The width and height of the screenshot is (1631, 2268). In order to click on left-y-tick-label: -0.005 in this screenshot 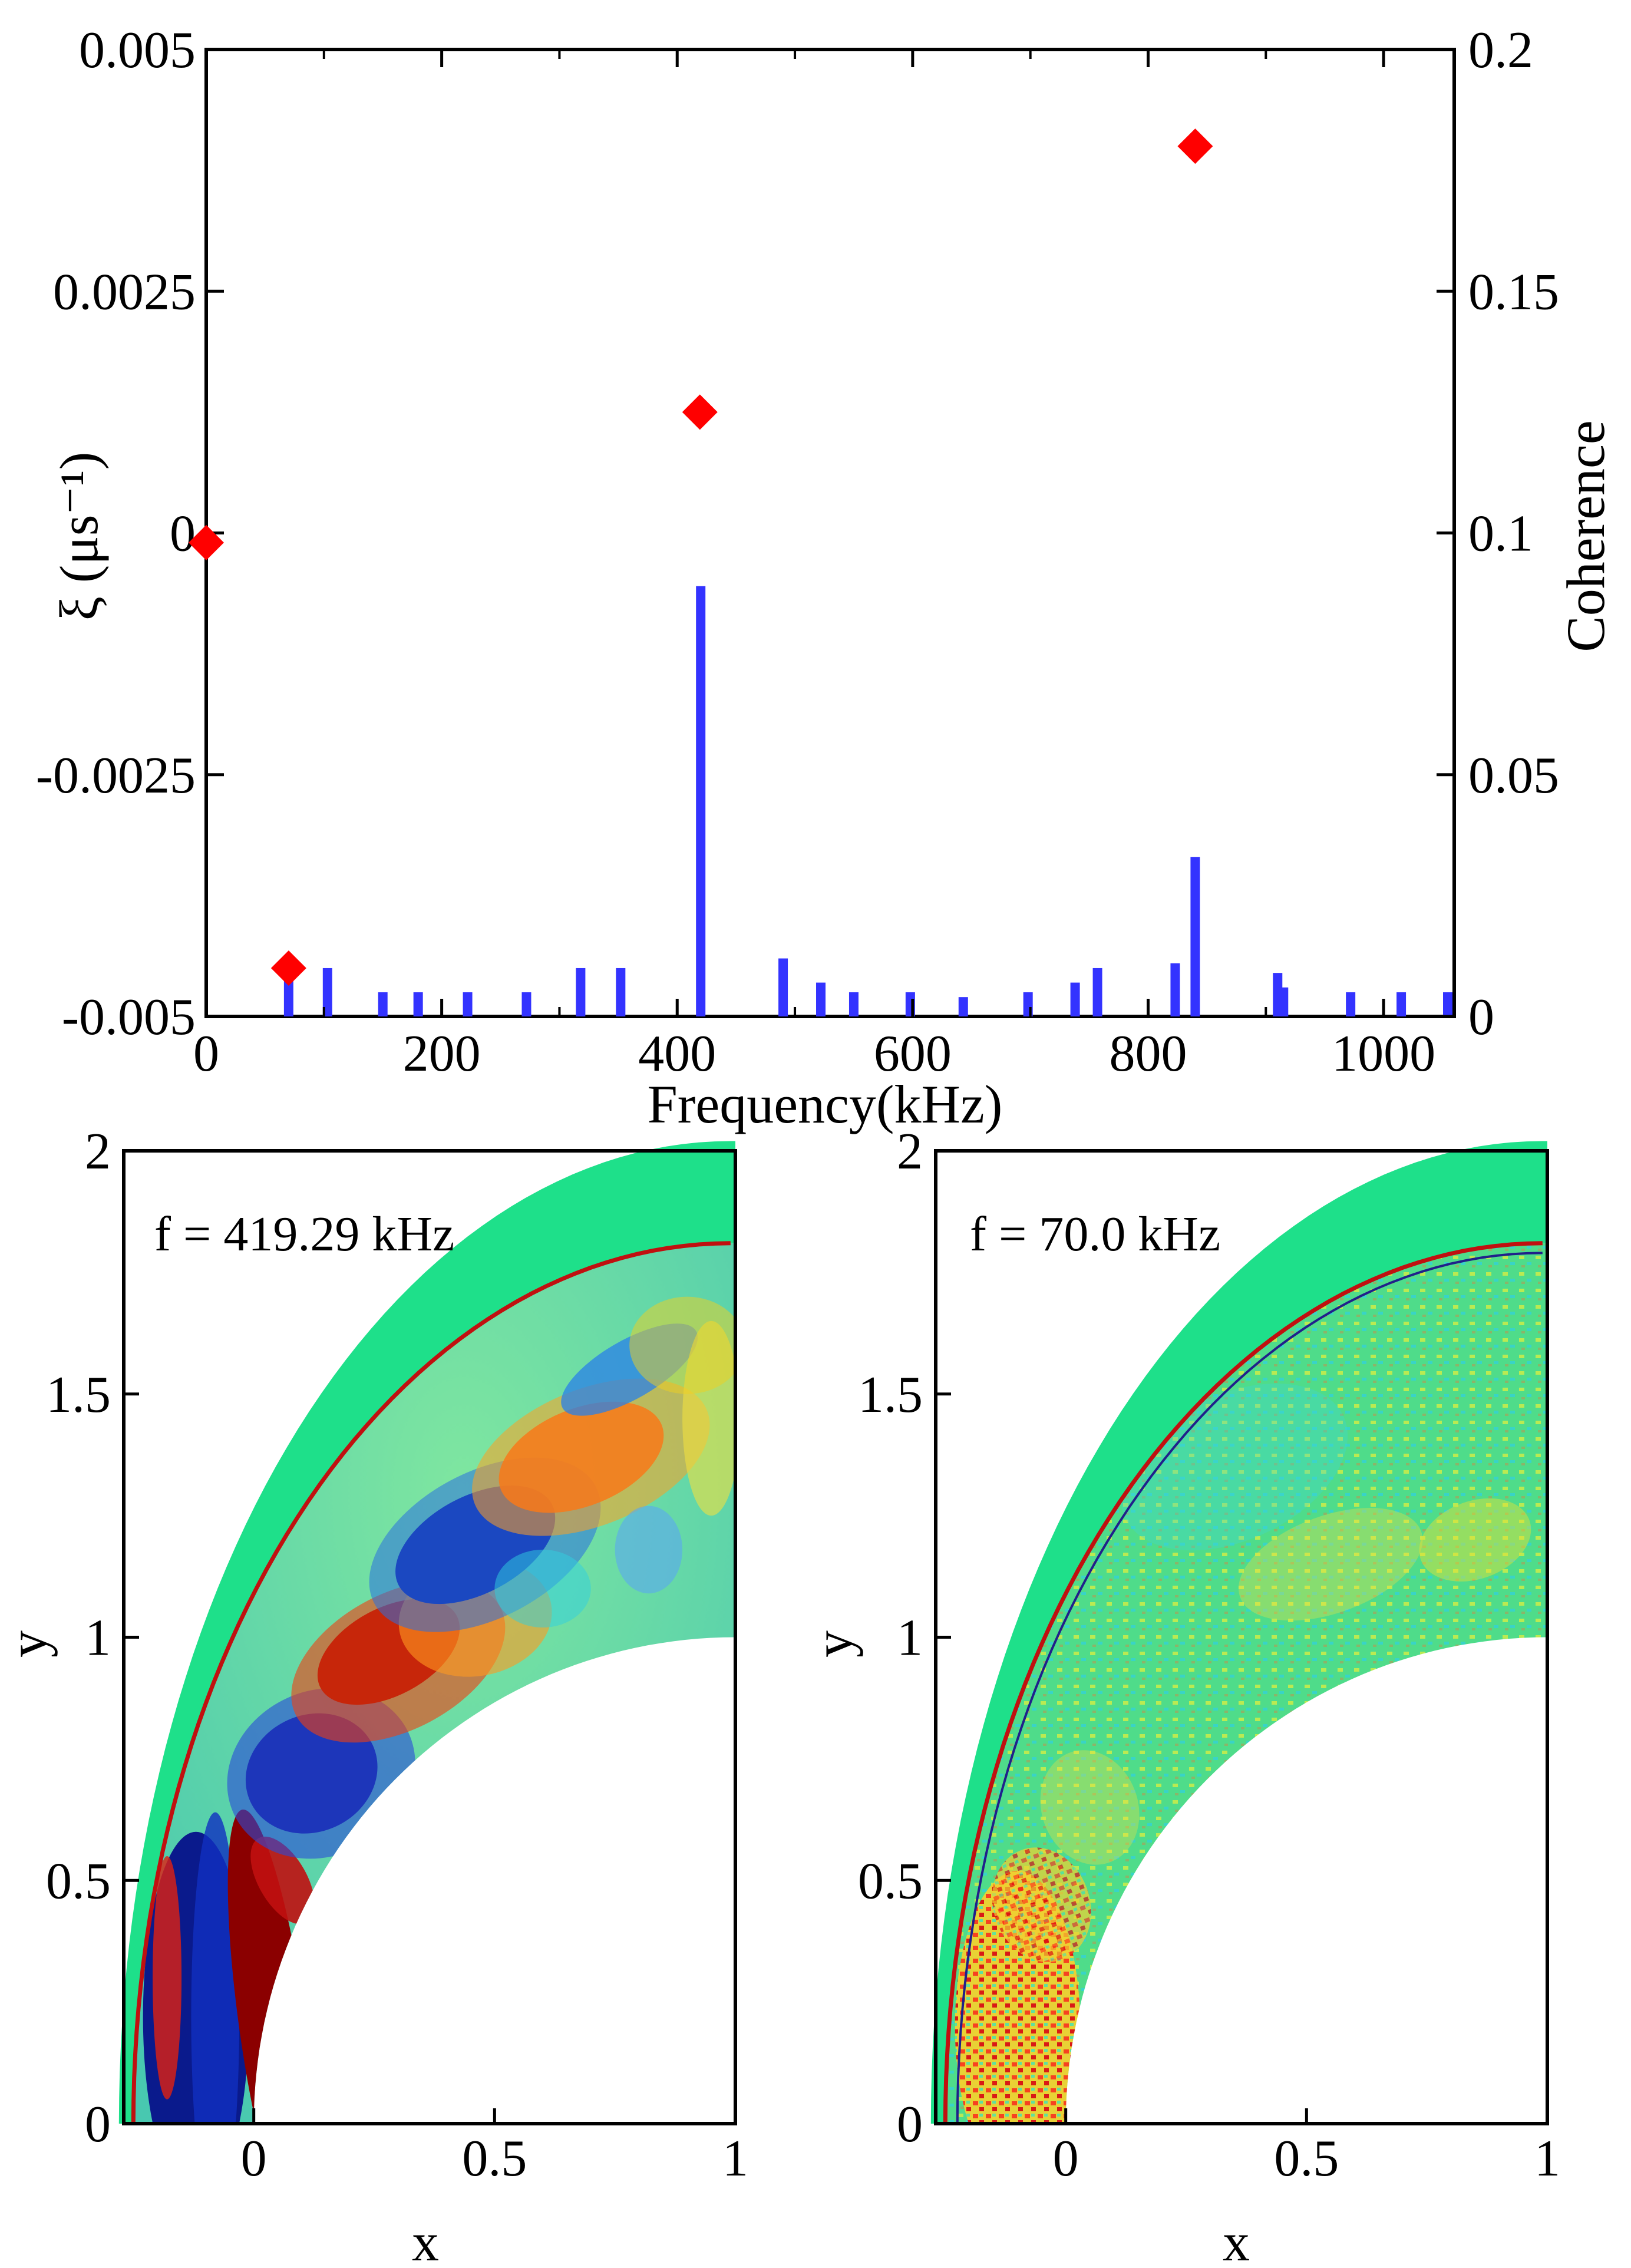, I will do `click(129, 1017)`.